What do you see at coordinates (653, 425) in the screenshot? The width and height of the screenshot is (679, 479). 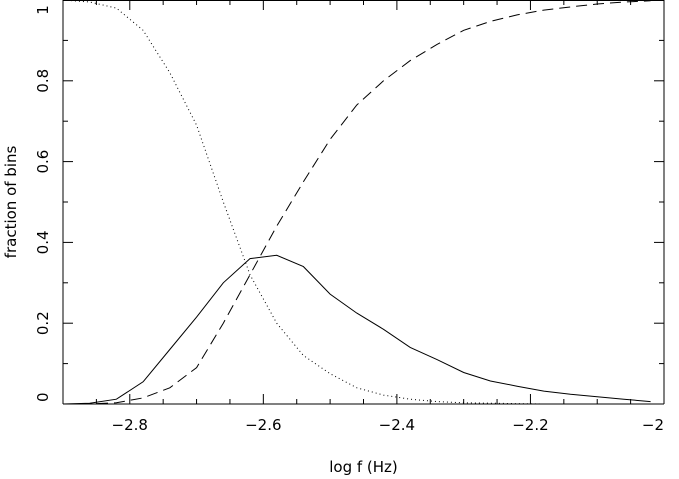 I see `x-tick-label: −2` at bounding box center [653, 425].